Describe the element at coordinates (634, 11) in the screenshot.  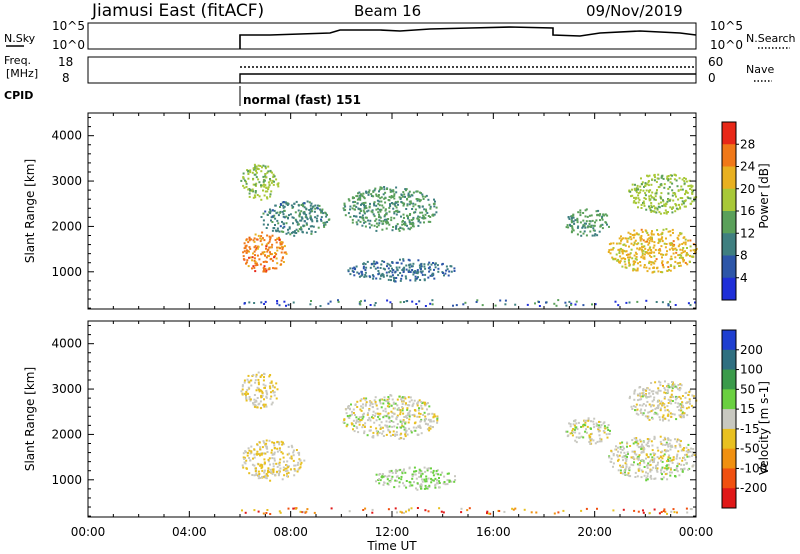
I see `date-title: 09/Nov/2019` at that location.